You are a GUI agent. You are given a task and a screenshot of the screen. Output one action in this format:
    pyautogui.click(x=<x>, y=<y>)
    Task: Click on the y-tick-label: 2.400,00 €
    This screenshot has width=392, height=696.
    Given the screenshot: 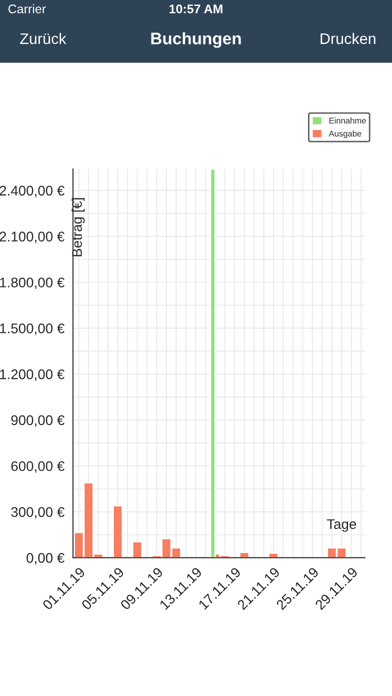 What is the action you would take?
    pyautogui.click(x=32, y=192)
    